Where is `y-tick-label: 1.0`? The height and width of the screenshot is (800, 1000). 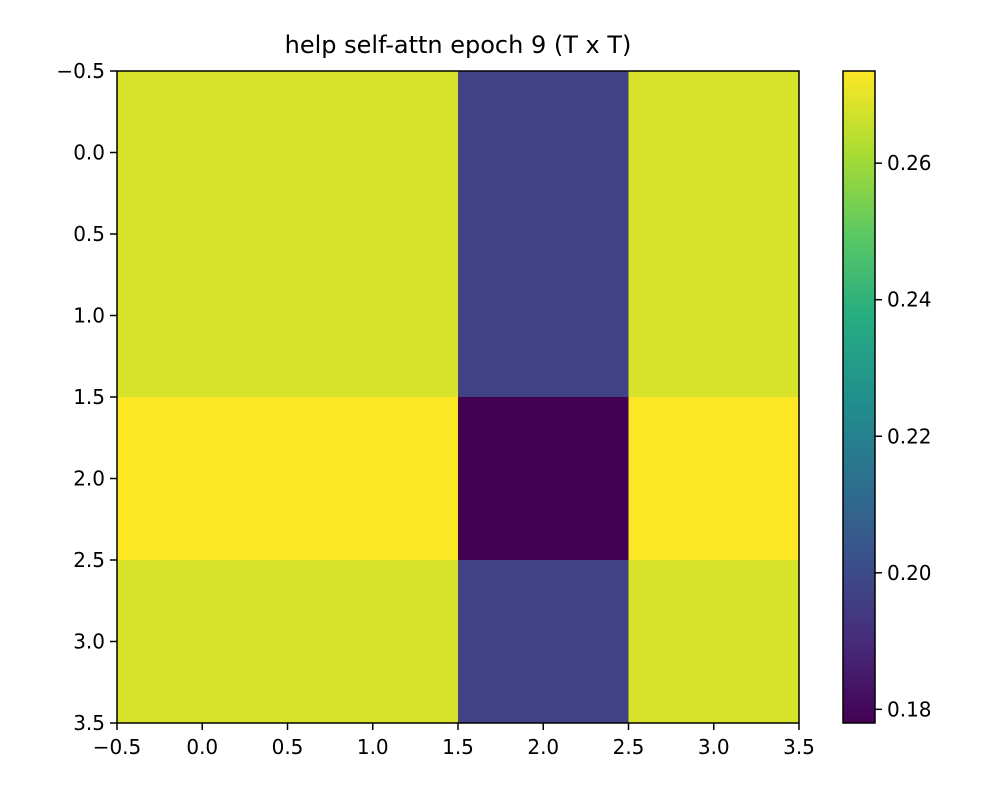
y-tick-label: 1.0 is located at coordinates (89, 316).